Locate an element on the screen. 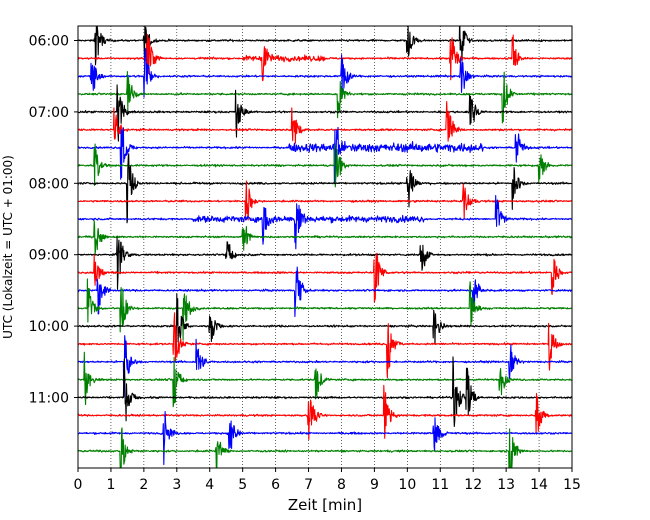 The width and height of the screenshot is (650, 520). x-tick-label: 8 is located at coordinates (341, 485).